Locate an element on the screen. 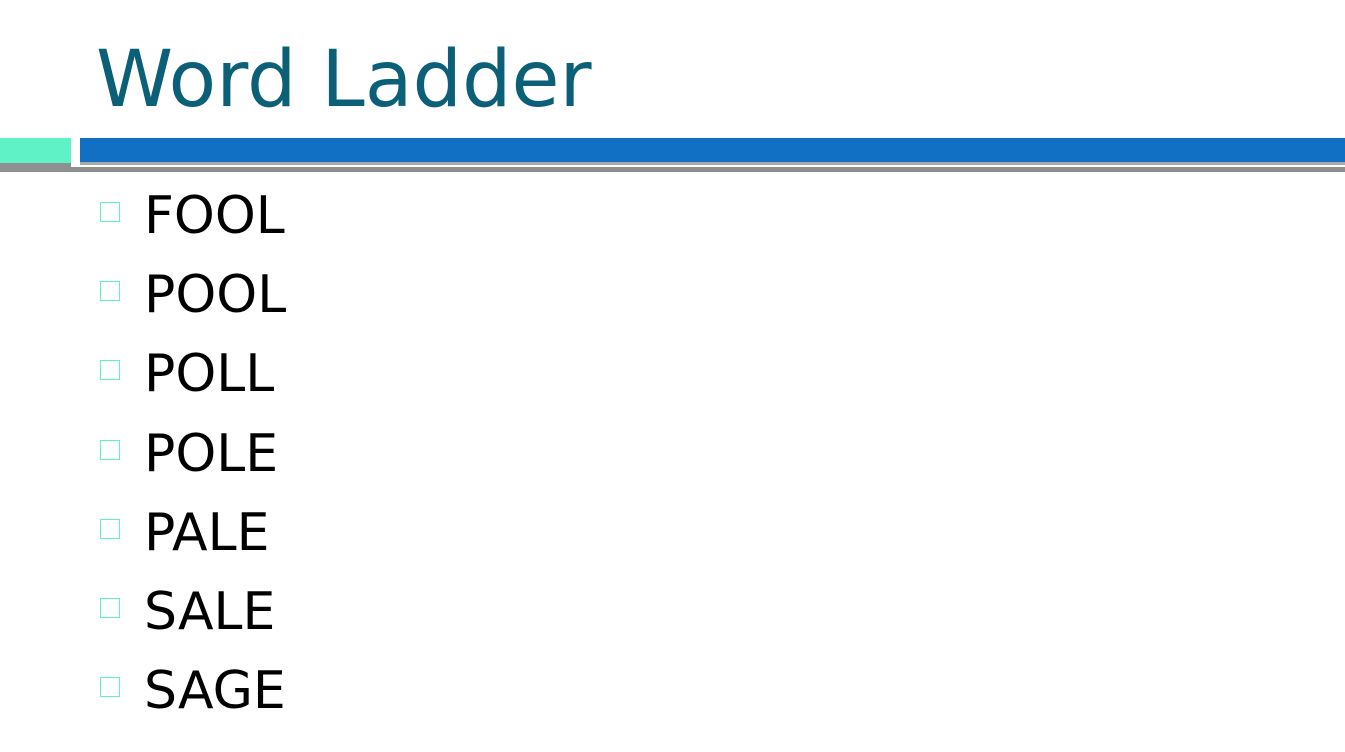 The height and width of the screenshot is (752, 1345). accent-block is located at coordinates (35, 150).